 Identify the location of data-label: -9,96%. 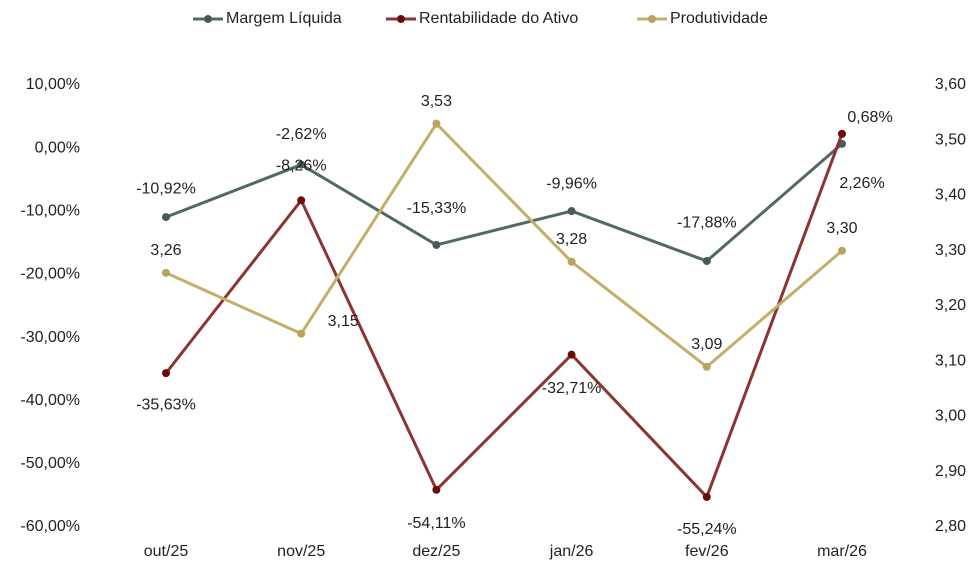
(571, 183).